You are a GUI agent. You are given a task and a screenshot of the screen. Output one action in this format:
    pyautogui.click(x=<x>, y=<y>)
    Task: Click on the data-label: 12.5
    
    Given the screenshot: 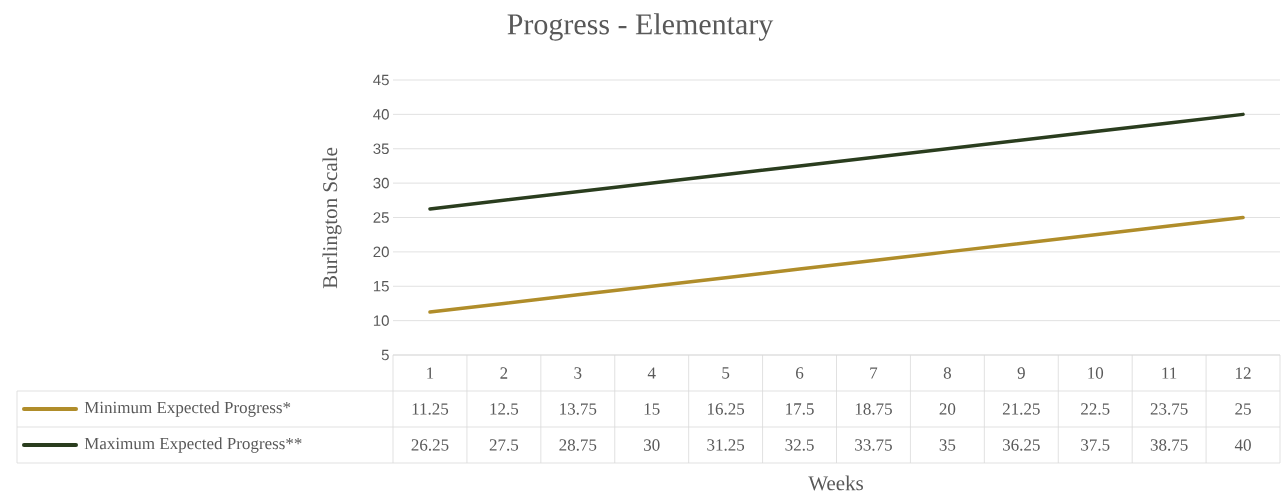 What is the action you would take?
    pyautogui.click(x=504, y=409)
    